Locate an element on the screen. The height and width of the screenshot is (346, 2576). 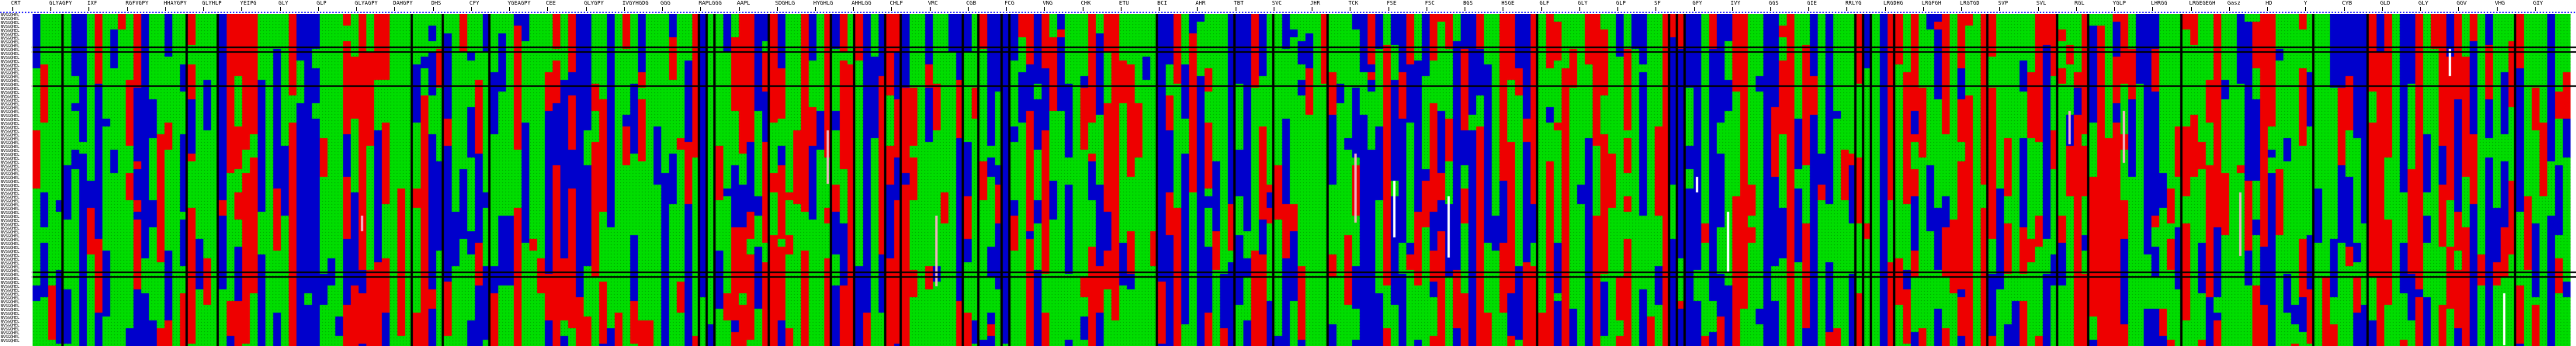
ruler-label: GLYAGPY is located at coordinates (366, 3).